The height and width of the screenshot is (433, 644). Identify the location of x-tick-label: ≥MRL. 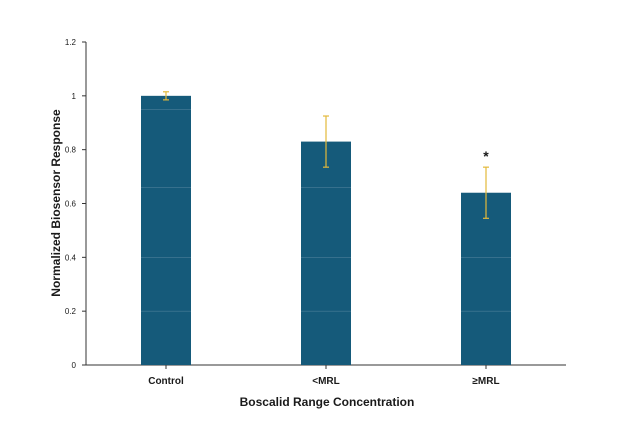
(485, 381).